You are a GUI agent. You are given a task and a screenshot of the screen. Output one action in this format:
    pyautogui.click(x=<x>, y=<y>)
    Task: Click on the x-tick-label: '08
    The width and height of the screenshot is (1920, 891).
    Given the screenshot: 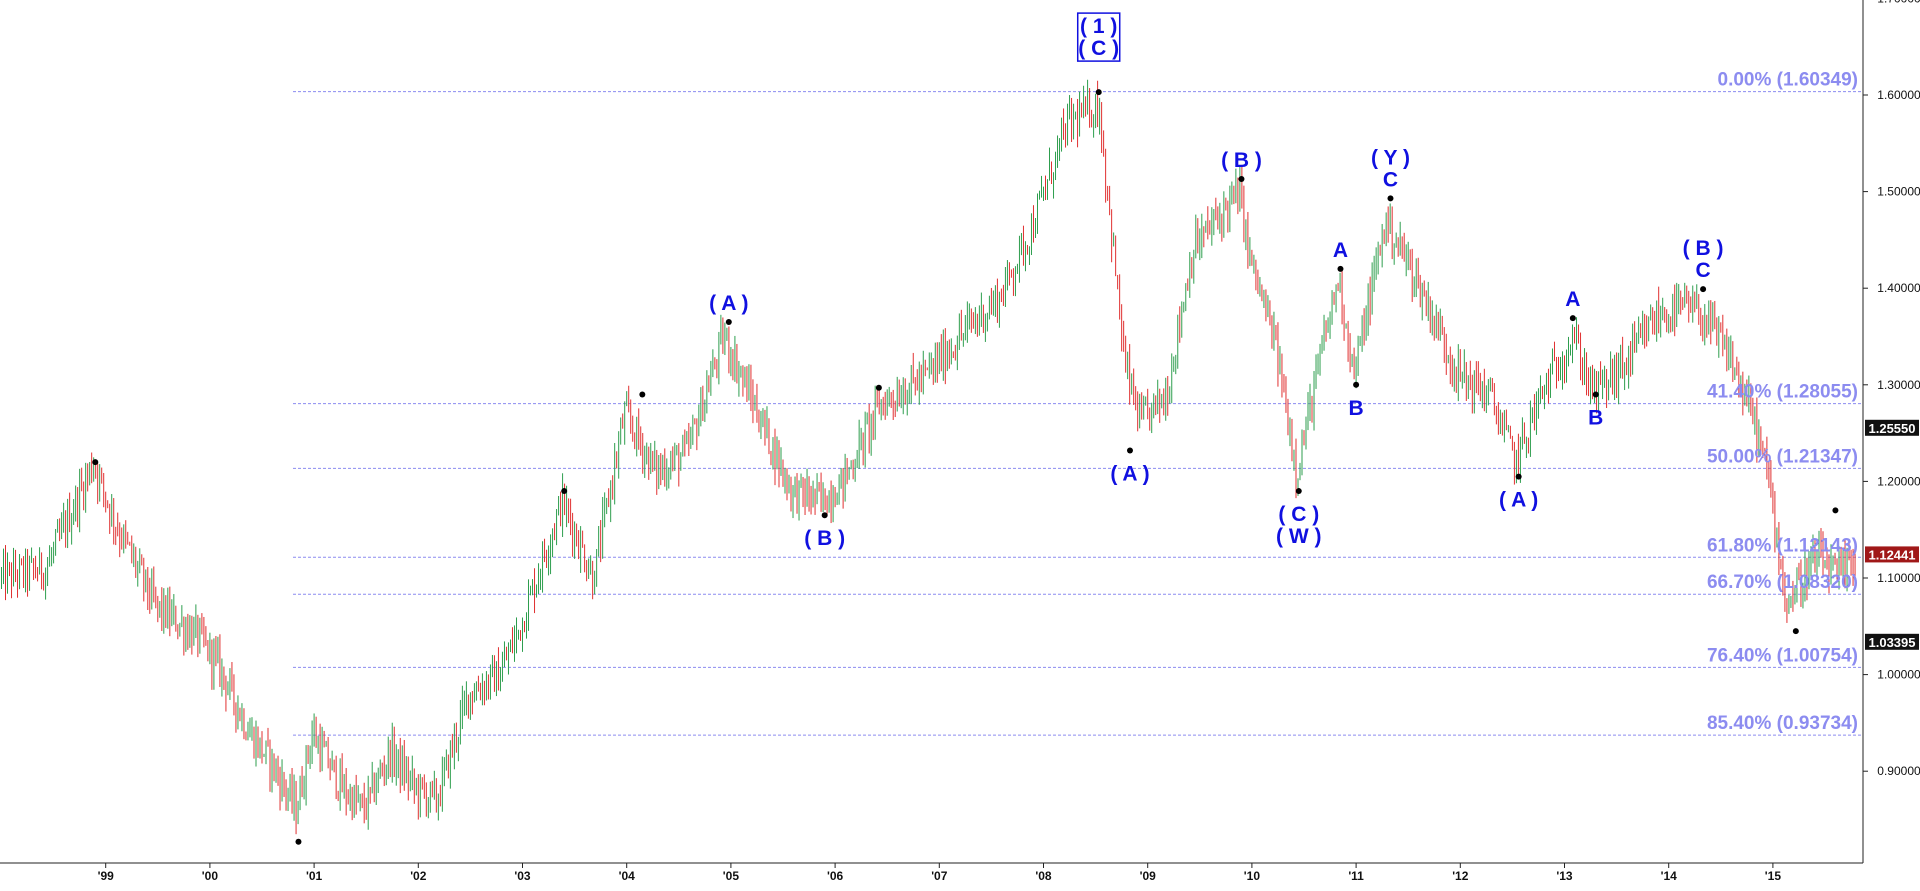 What is the action you would take?
    pyautogui.click(x=1043, y=876)
    